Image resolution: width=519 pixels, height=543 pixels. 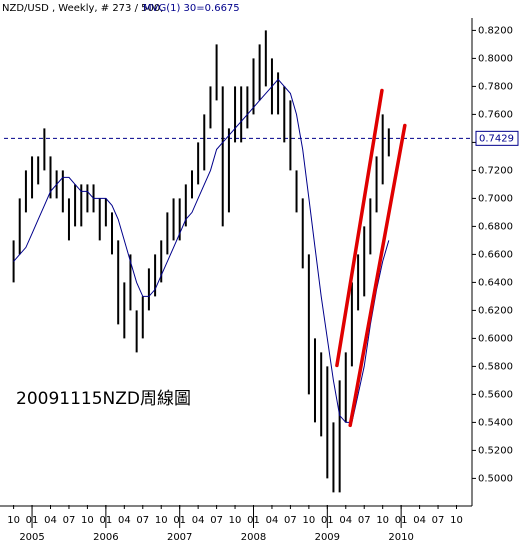 What do you see at coordinates (495, 58) in the screenshot?
I see `y-tick-label: 0.8000` at bounding box center [495, 58].